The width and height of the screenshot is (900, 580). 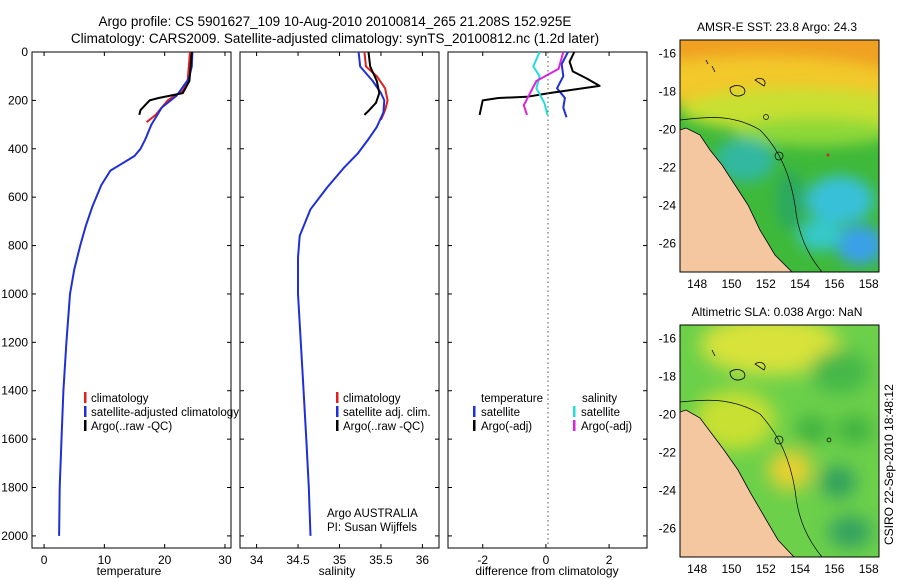 I want to click on y-tick-label: 1400, so click(x=14, y=391).